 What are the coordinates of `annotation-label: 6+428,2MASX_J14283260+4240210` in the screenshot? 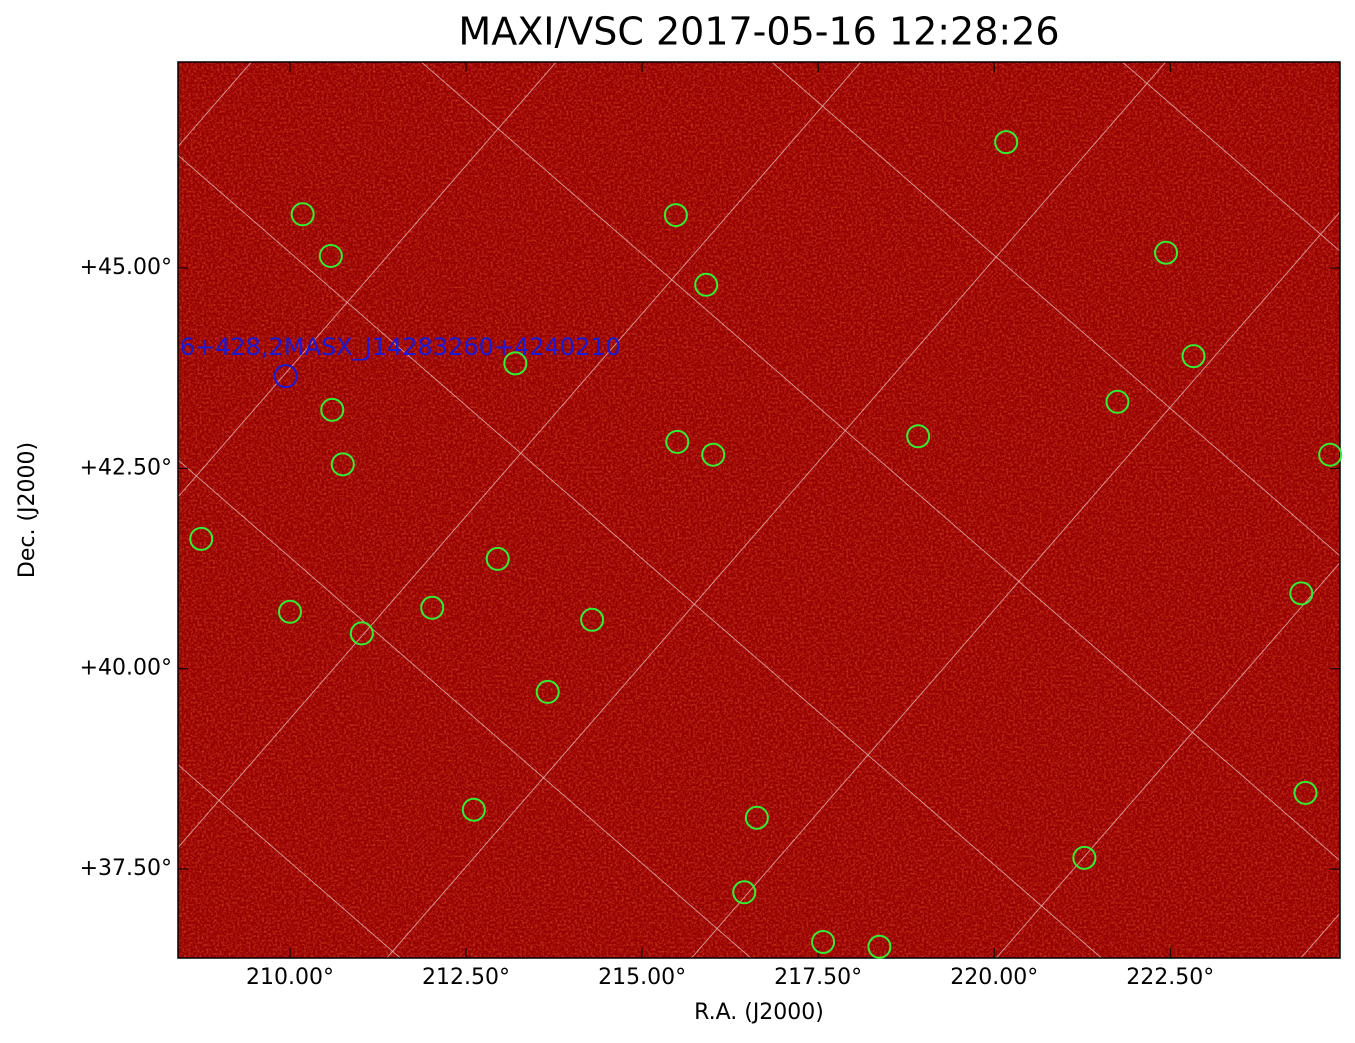 It's located at (400, 347).